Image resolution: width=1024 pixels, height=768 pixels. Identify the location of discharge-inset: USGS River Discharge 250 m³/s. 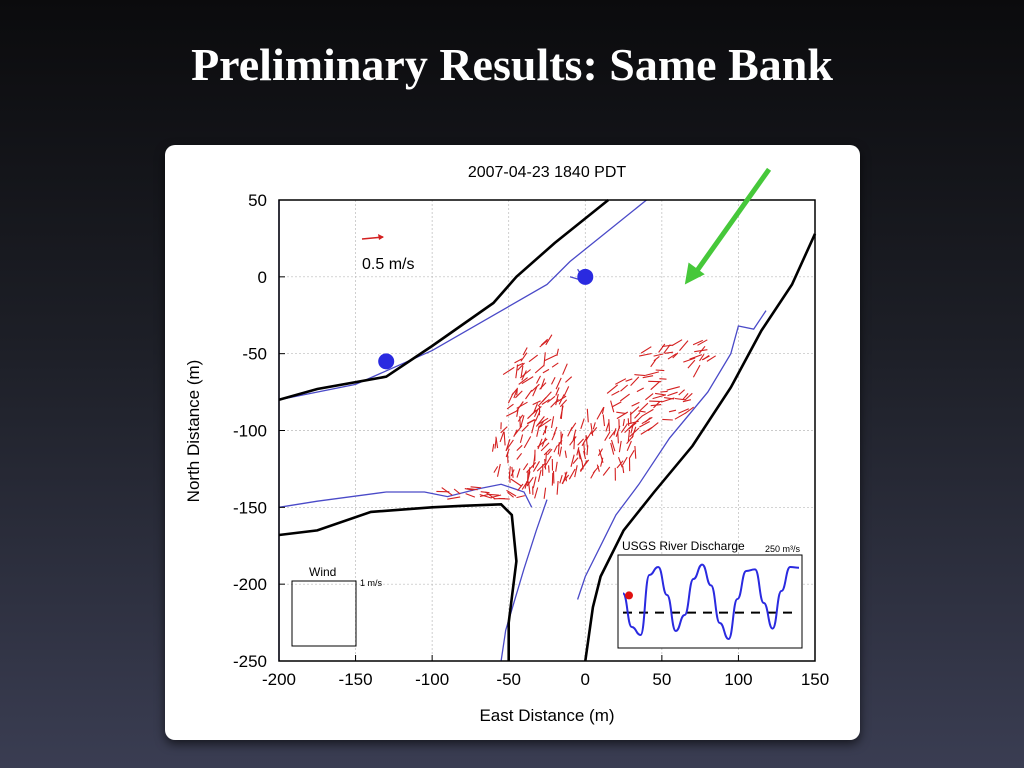
(710, 594).